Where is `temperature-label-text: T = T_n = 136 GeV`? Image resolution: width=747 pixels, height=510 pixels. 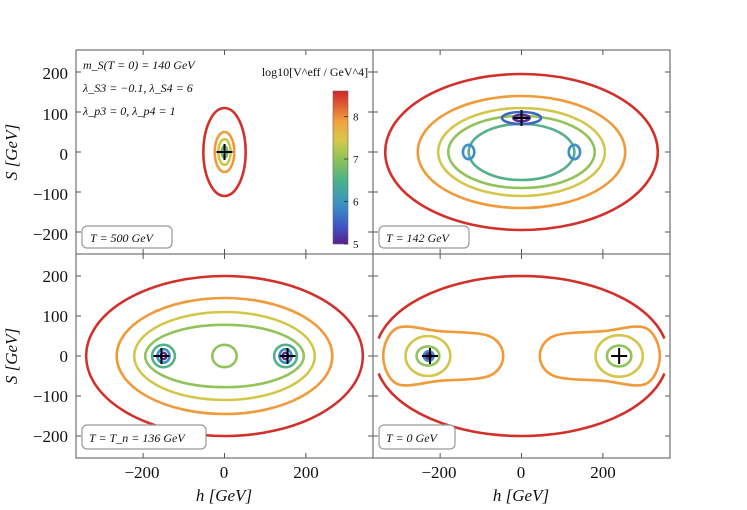
temperature-label-text: T = T_n = 136 GeV is located at coordinates (137, 438).